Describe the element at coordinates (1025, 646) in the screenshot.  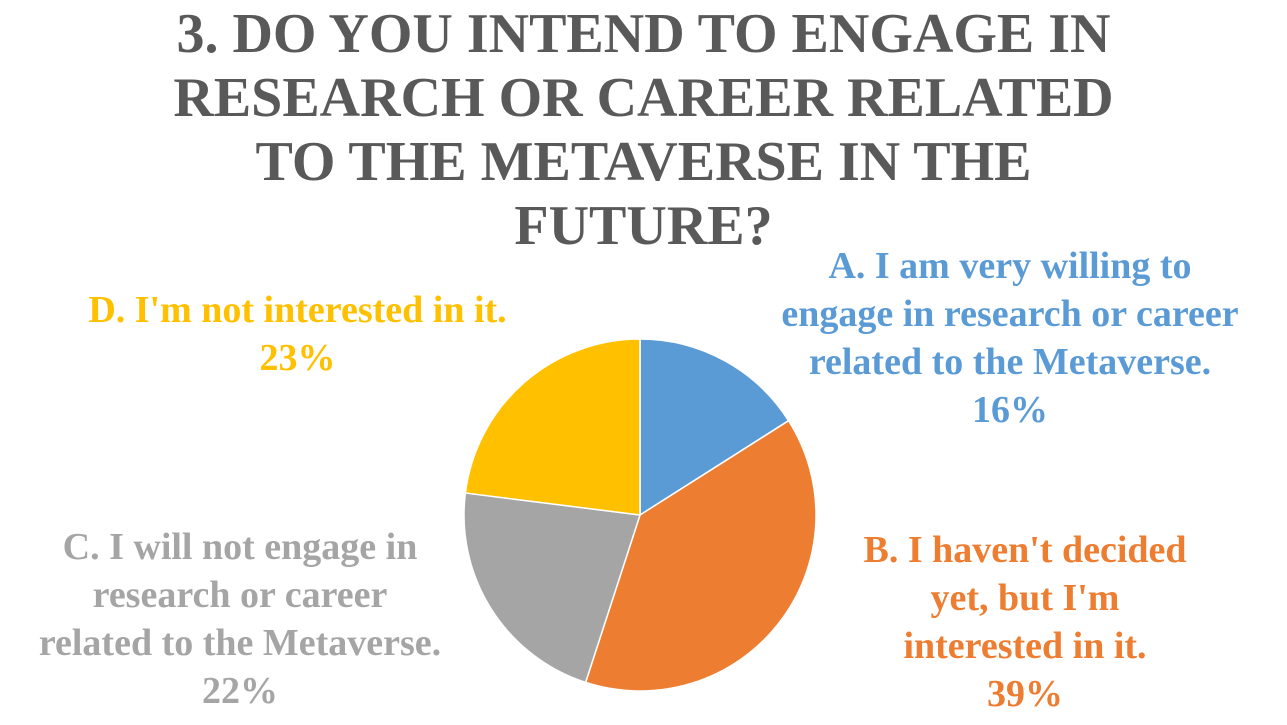
I see `data-label-b-line: interested in it.` at that location.